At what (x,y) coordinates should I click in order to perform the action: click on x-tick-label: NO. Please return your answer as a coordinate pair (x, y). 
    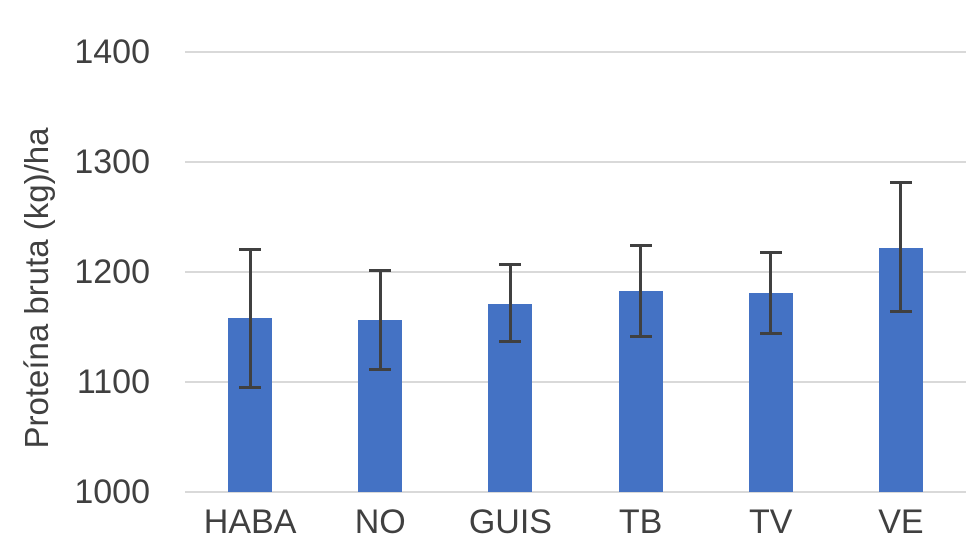
    Looking at the image, I should click on (380, 522).